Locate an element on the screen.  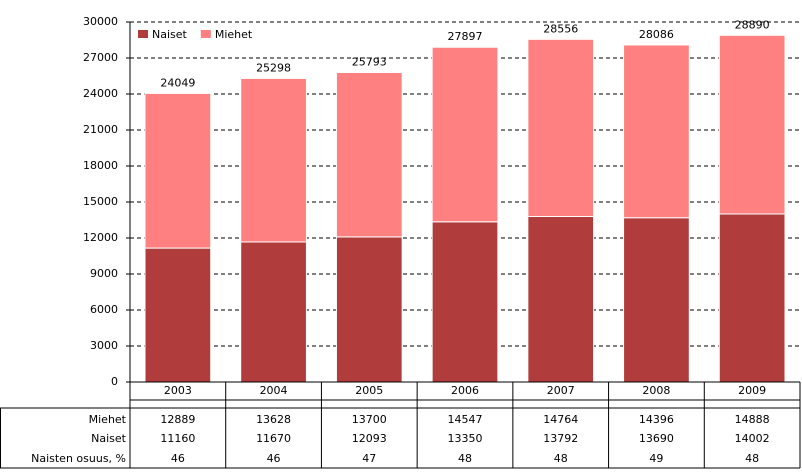
y-tick-label: 21000 is located at coordinates (100, 129).